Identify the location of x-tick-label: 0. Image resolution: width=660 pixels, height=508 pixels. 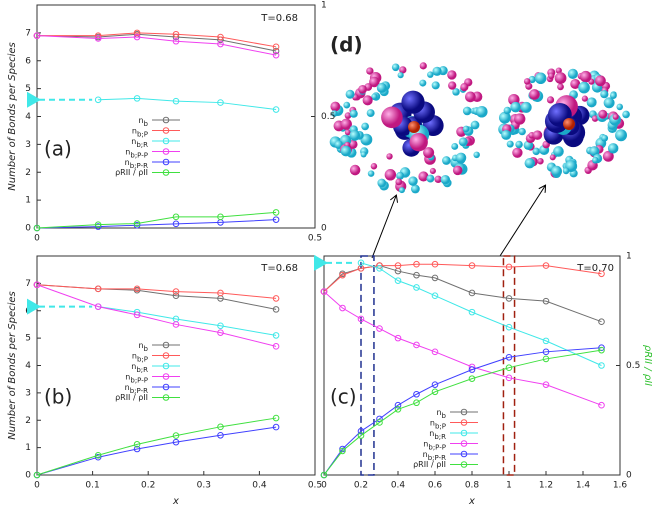
(324, 486).